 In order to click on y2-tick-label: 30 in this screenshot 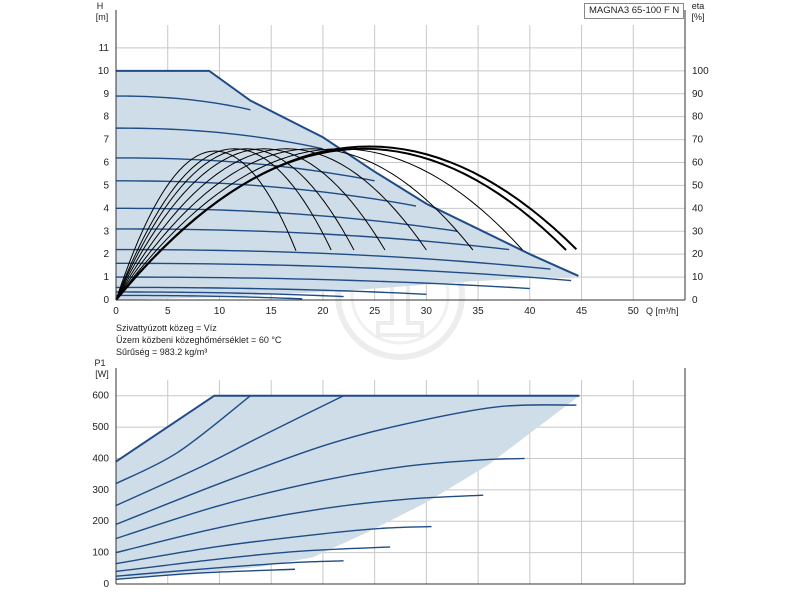, I will do `click(698, 231)`.